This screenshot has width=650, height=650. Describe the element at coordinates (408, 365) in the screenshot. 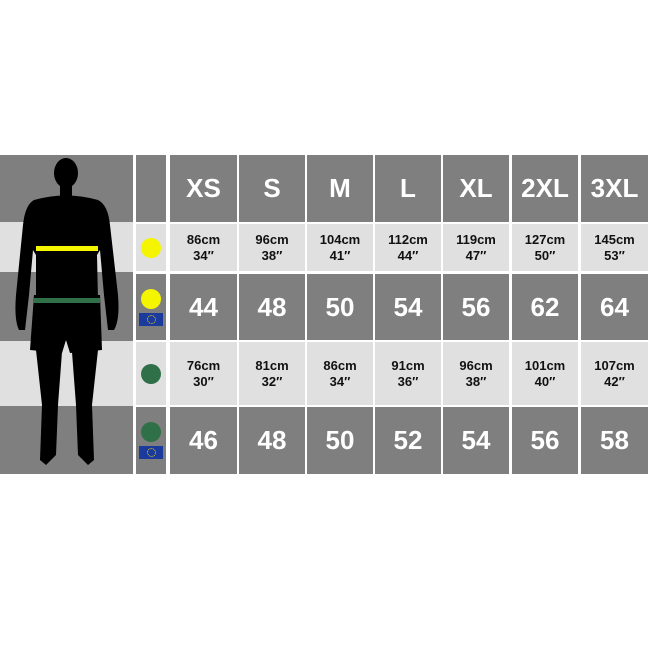

I see `cm-value: 91cm` at that location.